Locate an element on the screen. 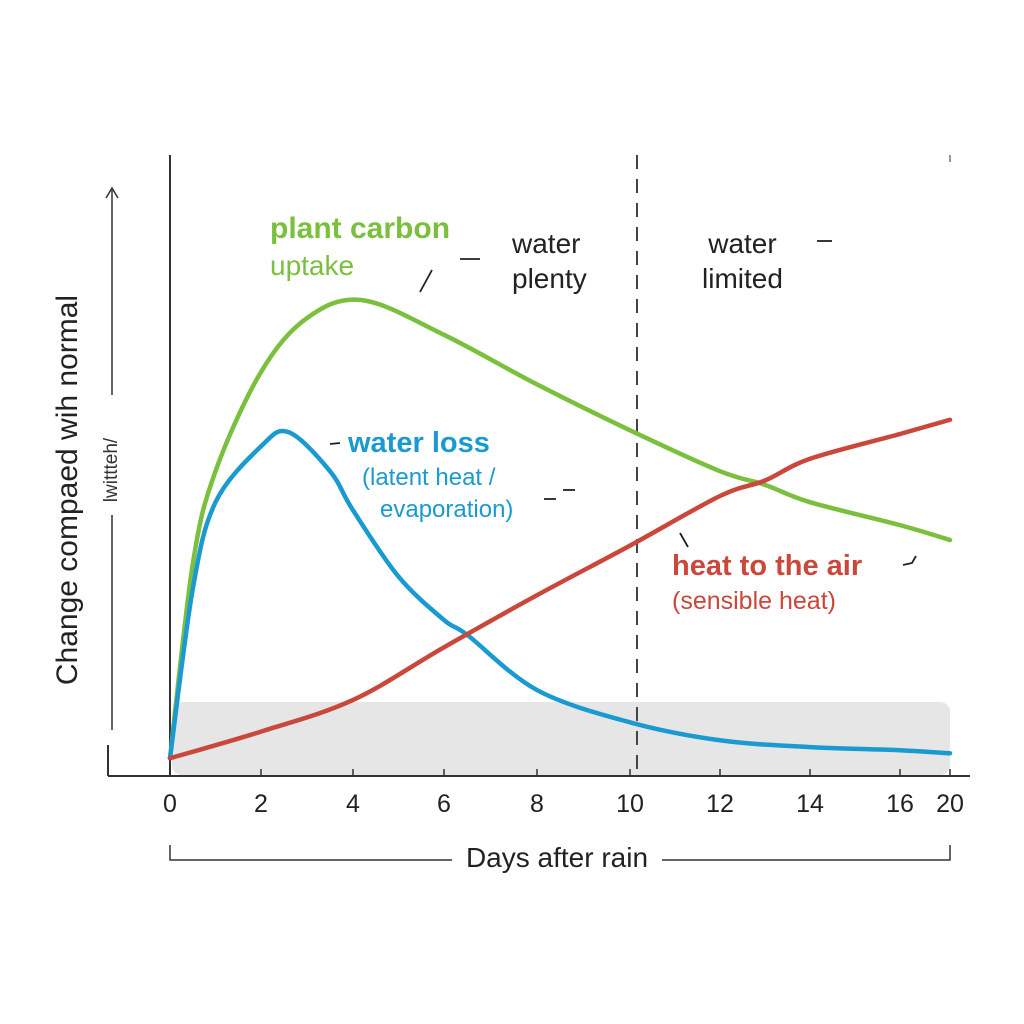 This screenshot has width=1024, height=1024. x-tick-label: 20 is located at coordinates (950, 804).